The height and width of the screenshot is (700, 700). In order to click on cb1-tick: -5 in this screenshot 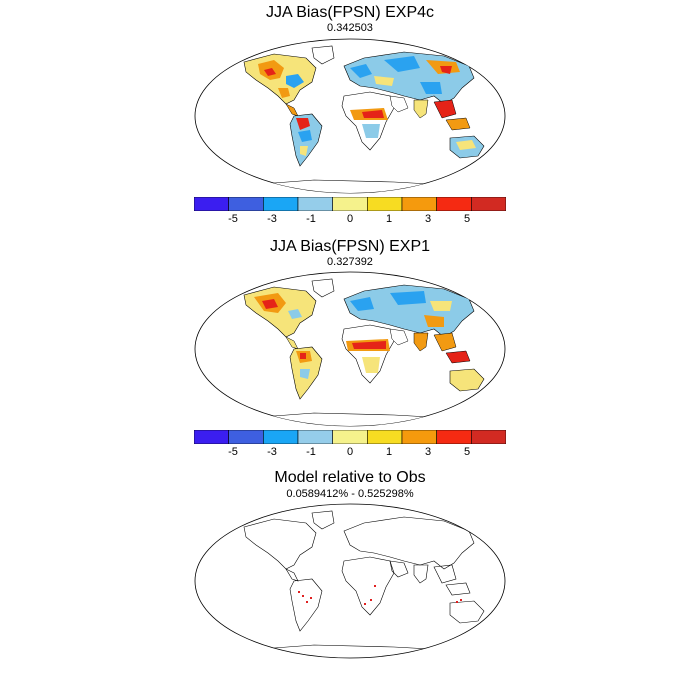, I will do `click(233, 219)`.